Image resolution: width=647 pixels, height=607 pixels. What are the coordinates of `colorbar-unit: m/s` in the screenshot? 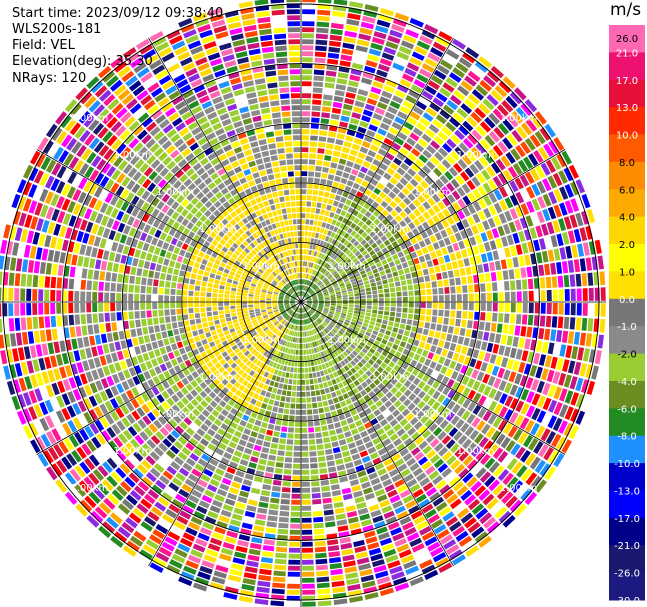 It's located at (626, 10).